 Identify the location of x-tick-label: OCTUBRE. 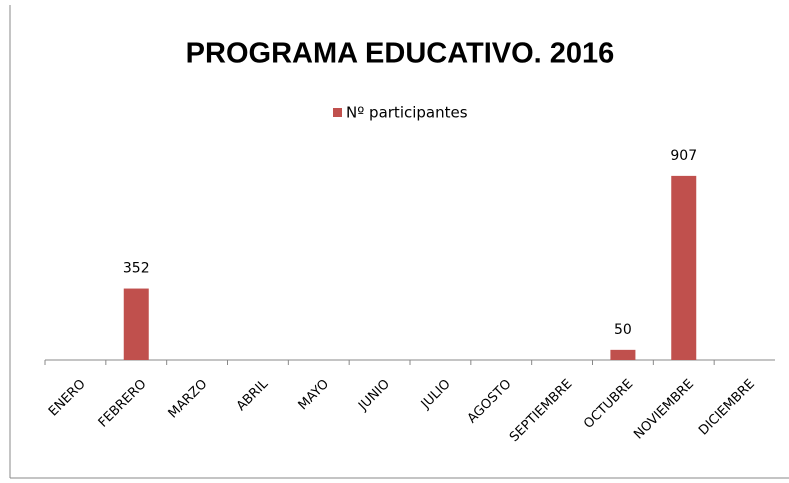
(608, 404).